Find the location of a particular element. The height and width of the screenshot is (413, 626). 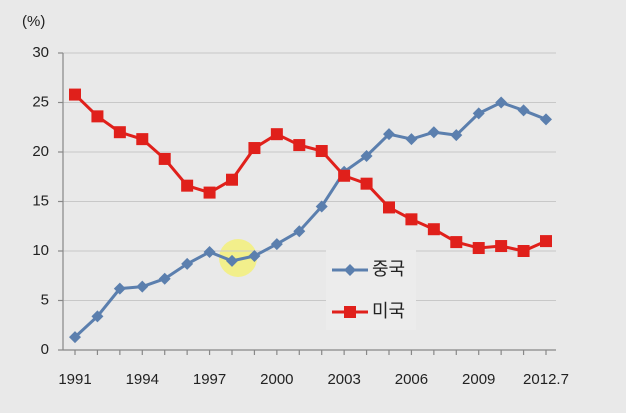

highlight is located at coordinates (238, 258).